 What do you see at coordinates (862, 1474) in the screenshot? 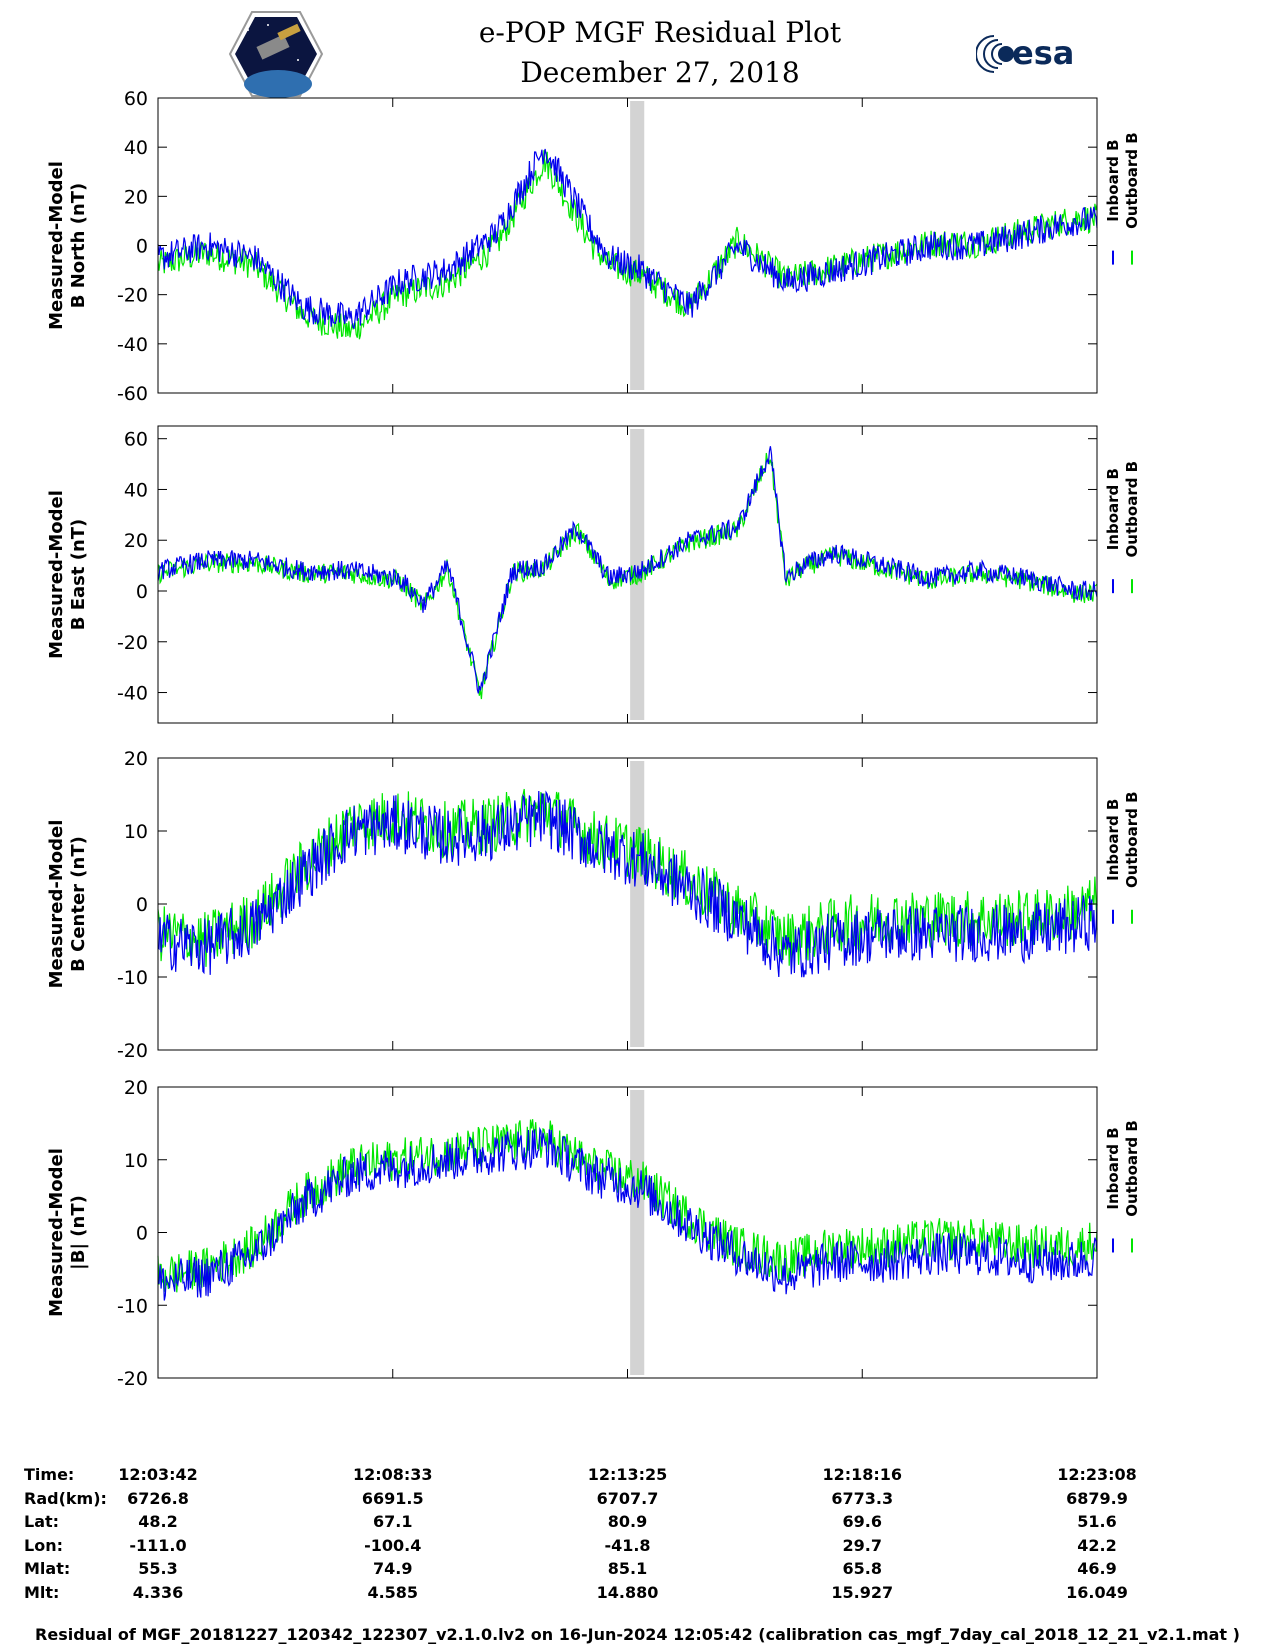
I see `ephemeris-cell: 12:18:16` at bounding box center [862, 1474].